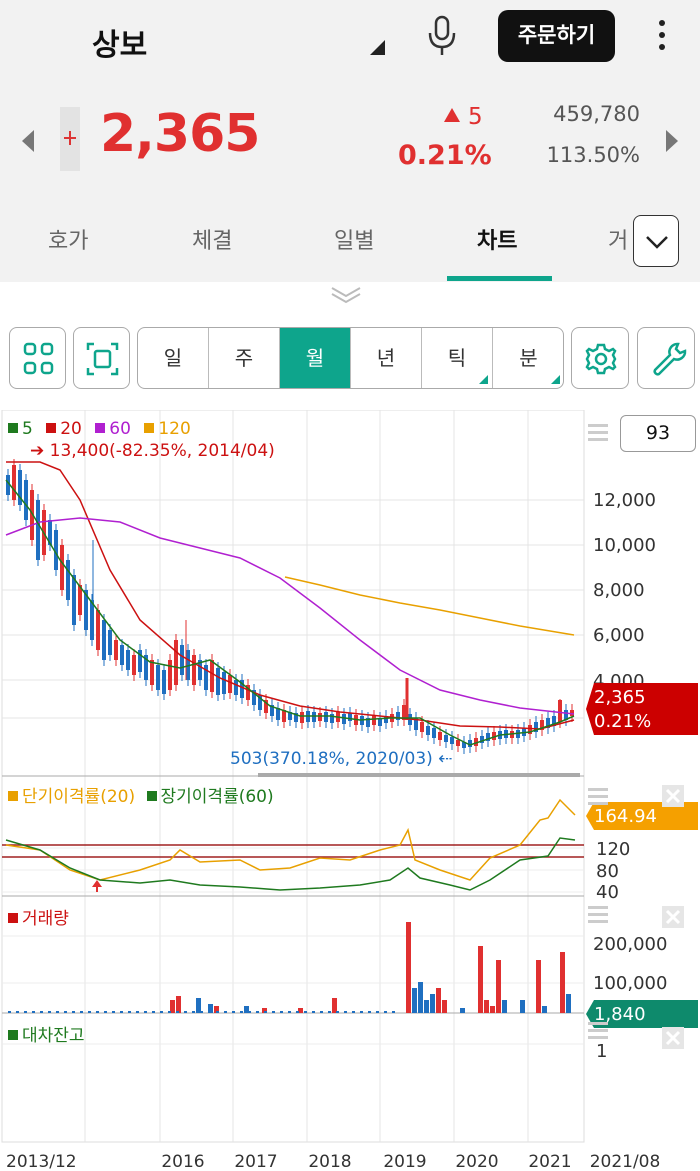  Describe the element at coordinates (642, 1014) in the screenshot. I see `volume-value-badge: 1,840` at that location.